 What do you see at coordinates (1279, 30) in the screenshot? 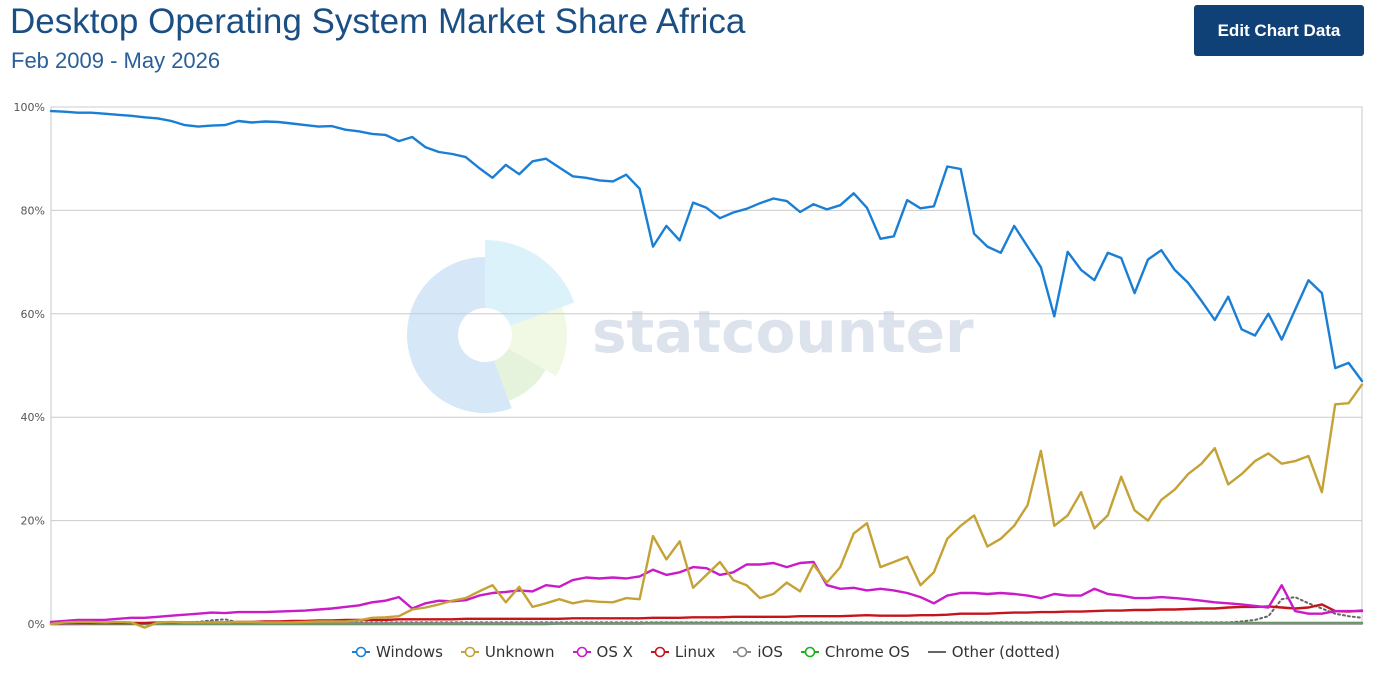
I see `edit-chart-data-button: Edit Chart Data` at bounding box center [1279, 30].